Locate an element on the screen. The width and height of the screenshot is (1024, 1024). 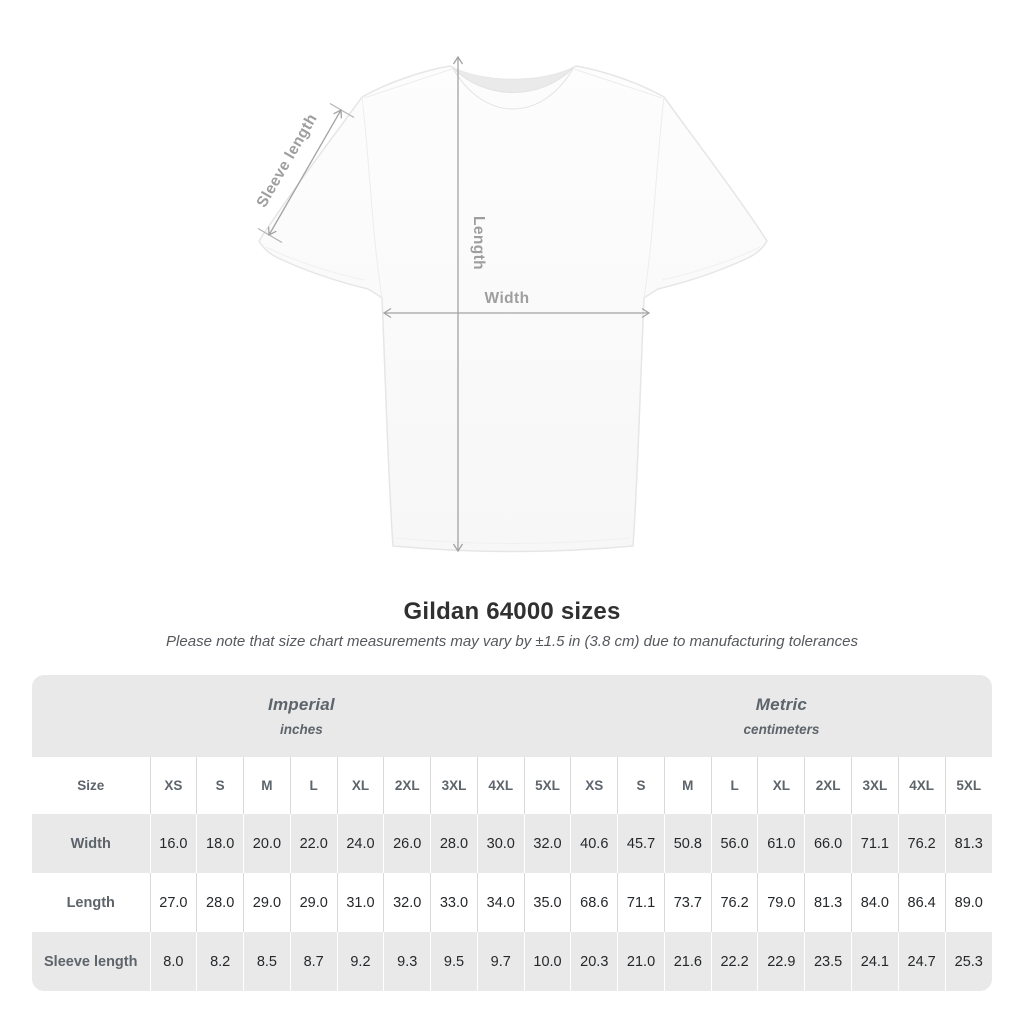
shoulder-seam-left is located at coordinates (408, 83).